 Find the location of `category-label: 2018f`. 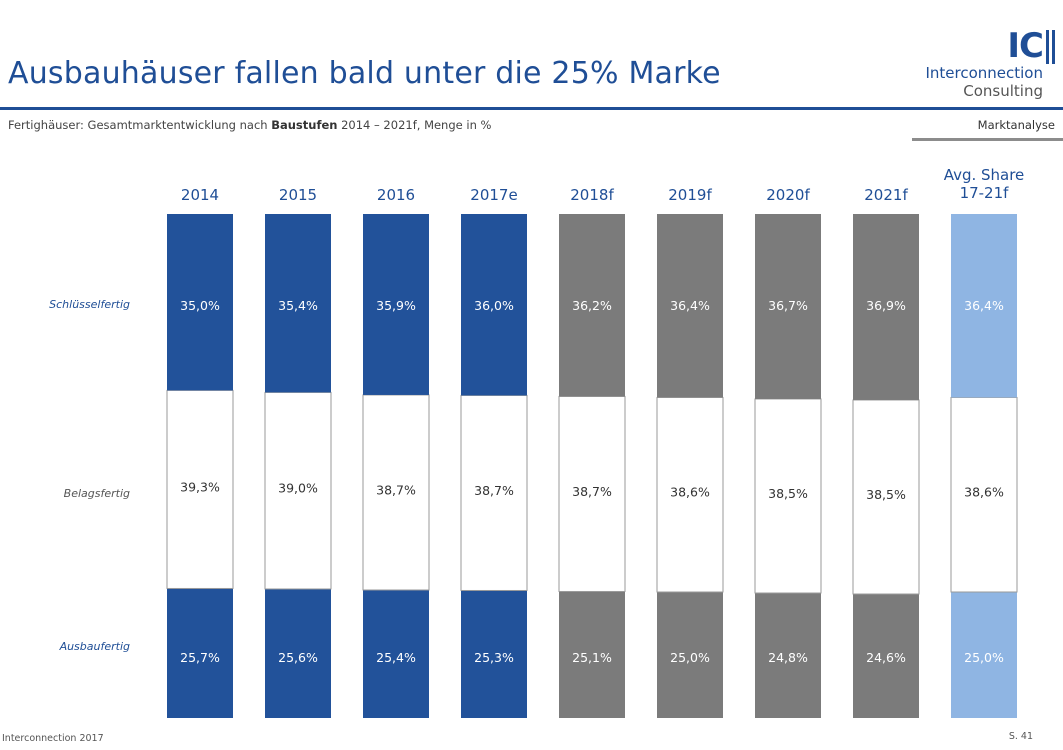

category-label: 2018f is located at coordinates (592, 195).